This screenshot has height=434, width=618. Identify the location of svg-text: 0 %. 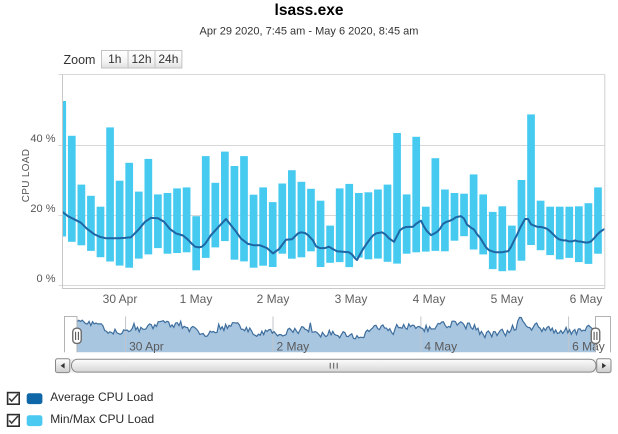
(46, 279).